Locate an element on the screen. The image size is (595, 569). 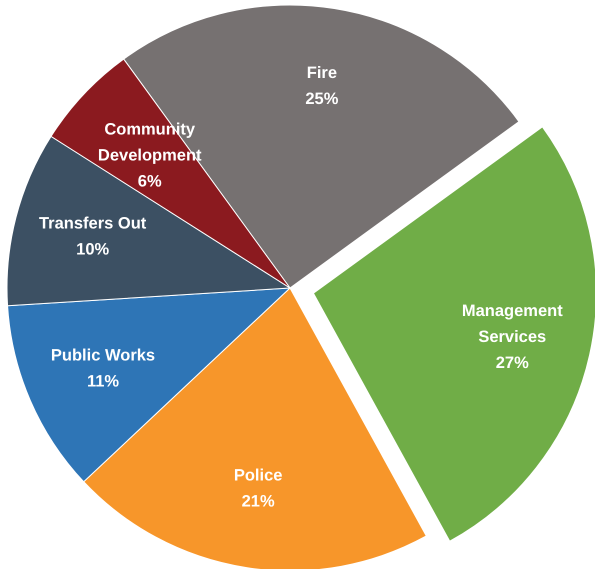
slice-label: Fire is located at coordinates (322, 73).